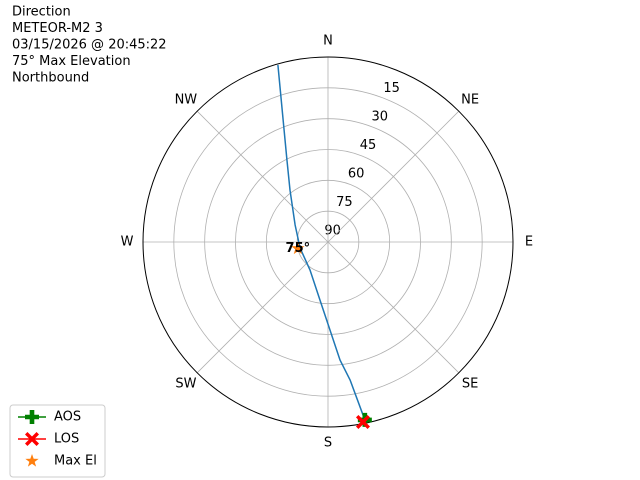 The width and height of the screenshot is (640, 480). I want to click on theta-tick-label: E, so click(529, 242).